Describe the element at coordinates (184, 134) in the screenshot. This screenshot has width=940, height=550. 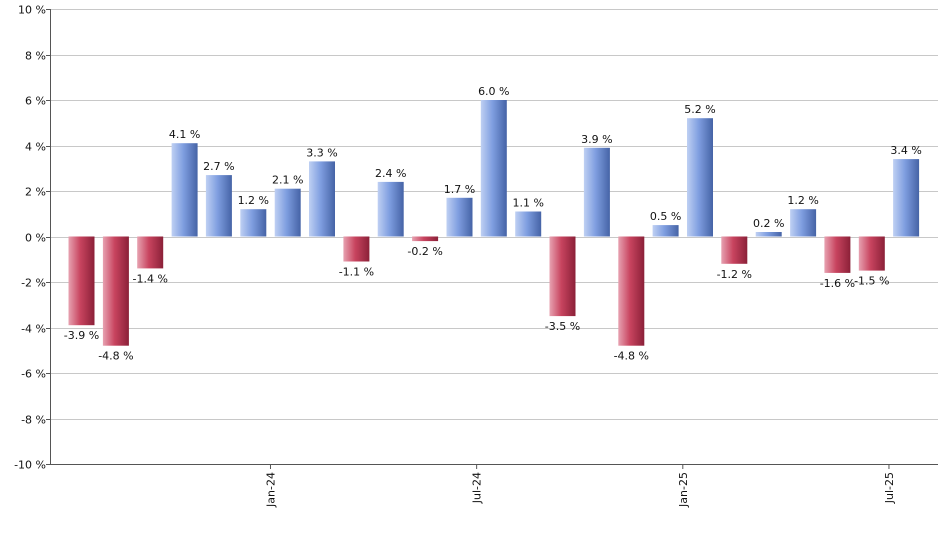
I see `data-label: 4.1 %` at that location.